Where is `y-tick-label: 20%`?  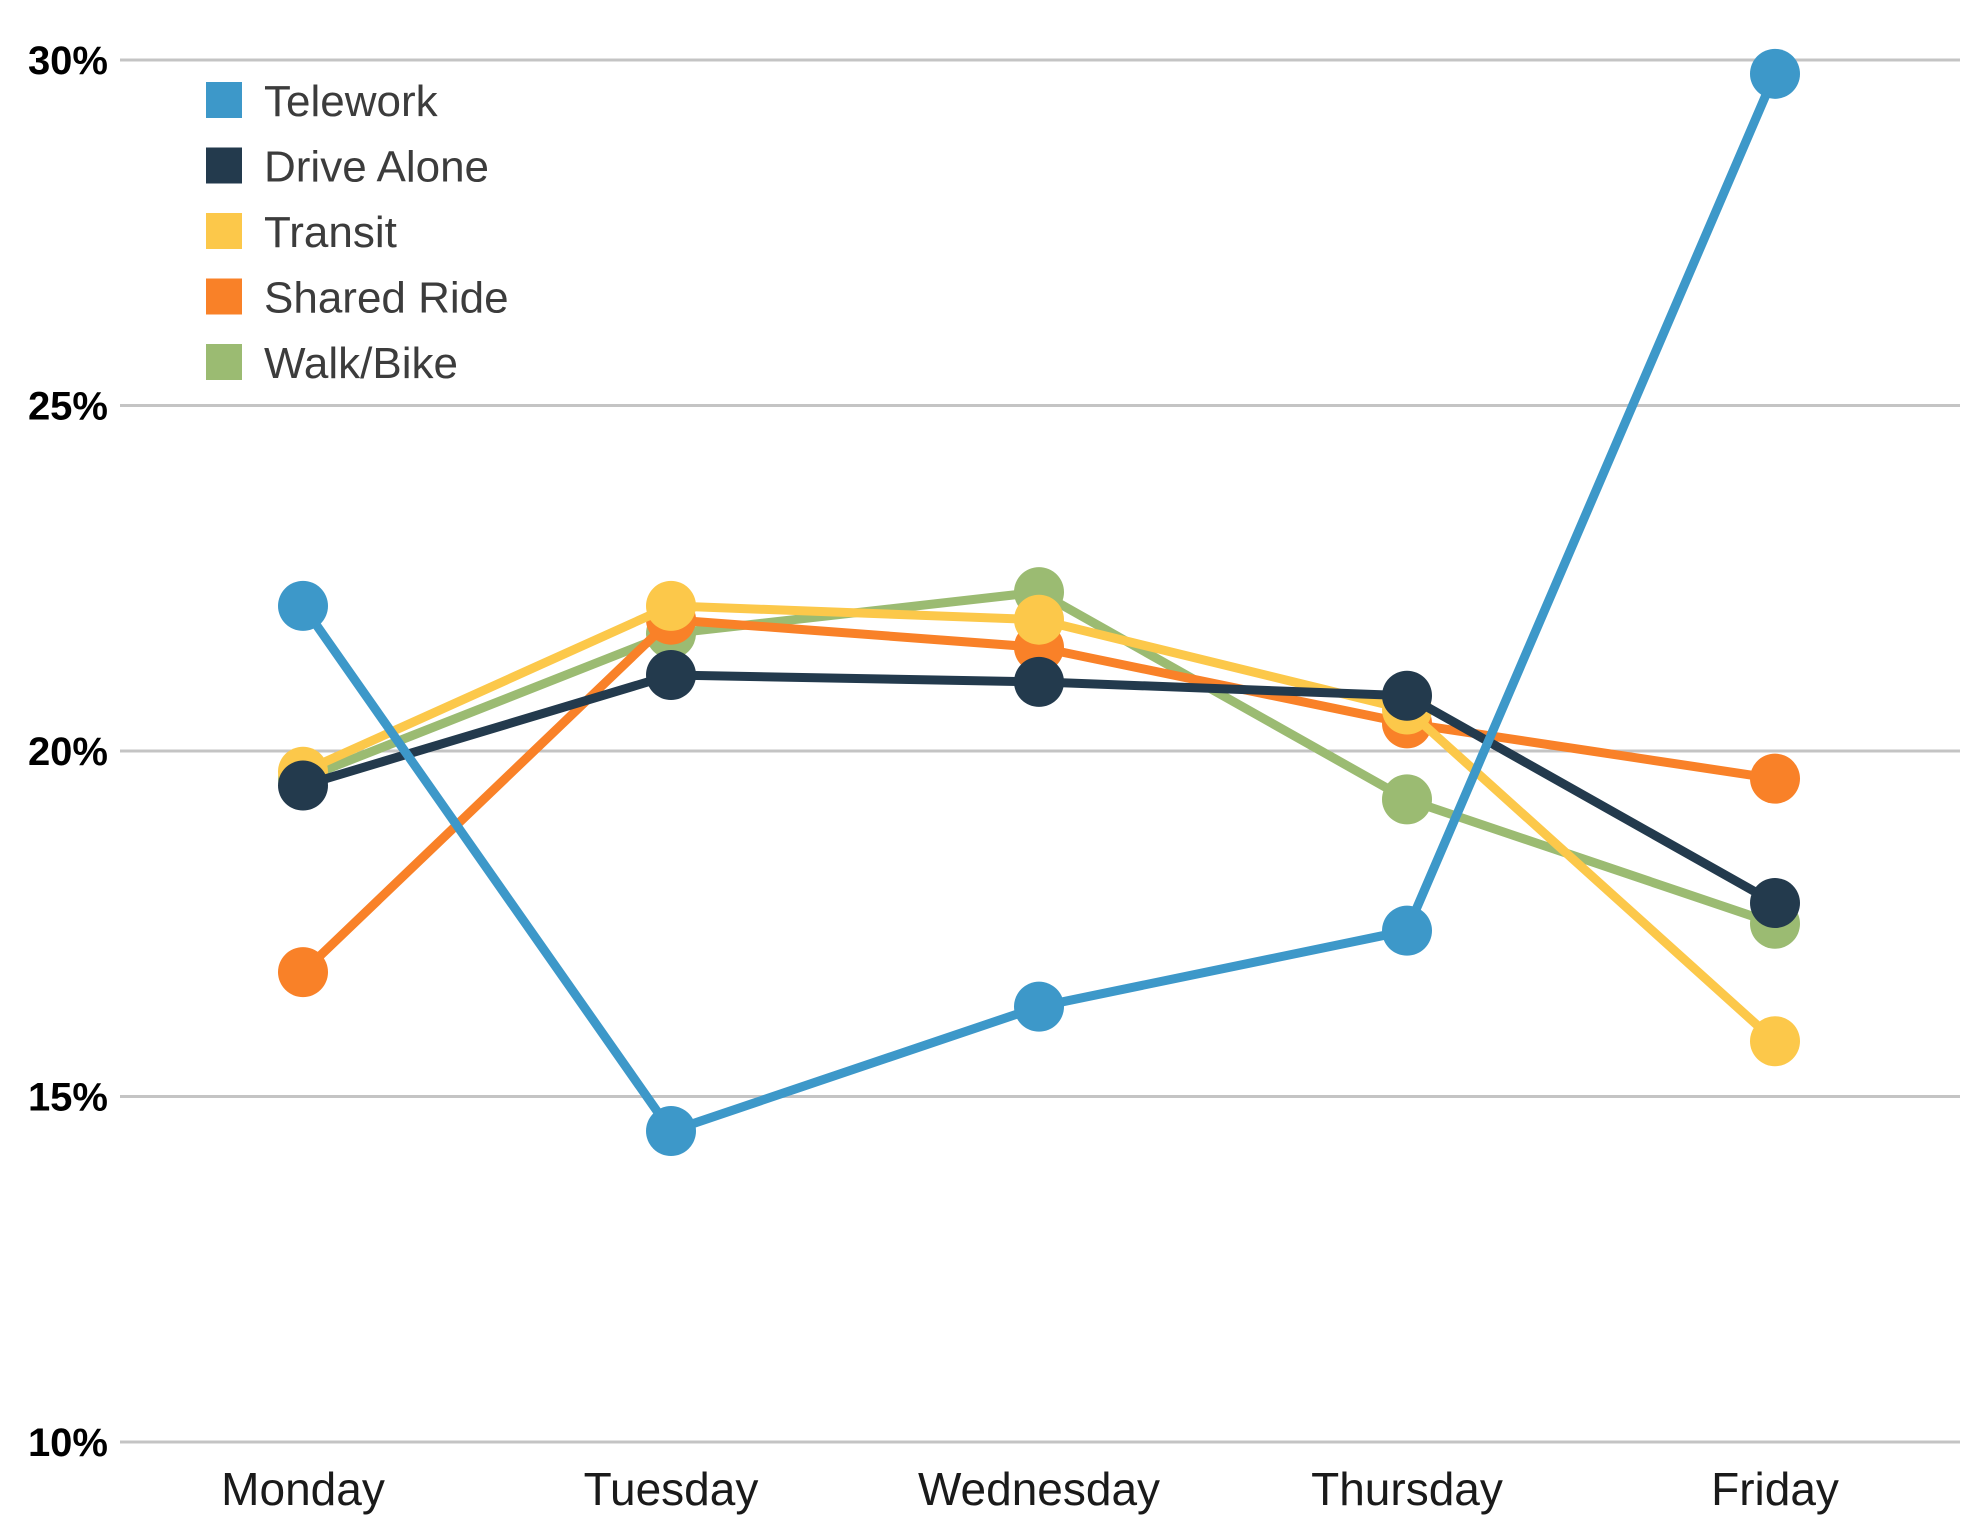
y-tick-label: 20% is located at coordinates (68, 752).